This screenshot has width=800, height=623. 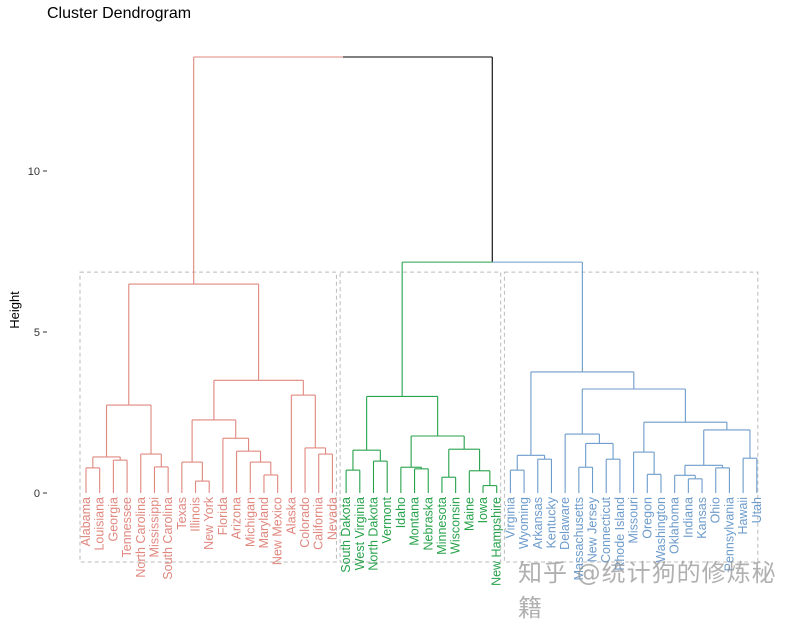 What do you see at coordinates (360, 533) in the screenshot?
I see `leaf-label: West Virginia` at bounding box center [360, 533].